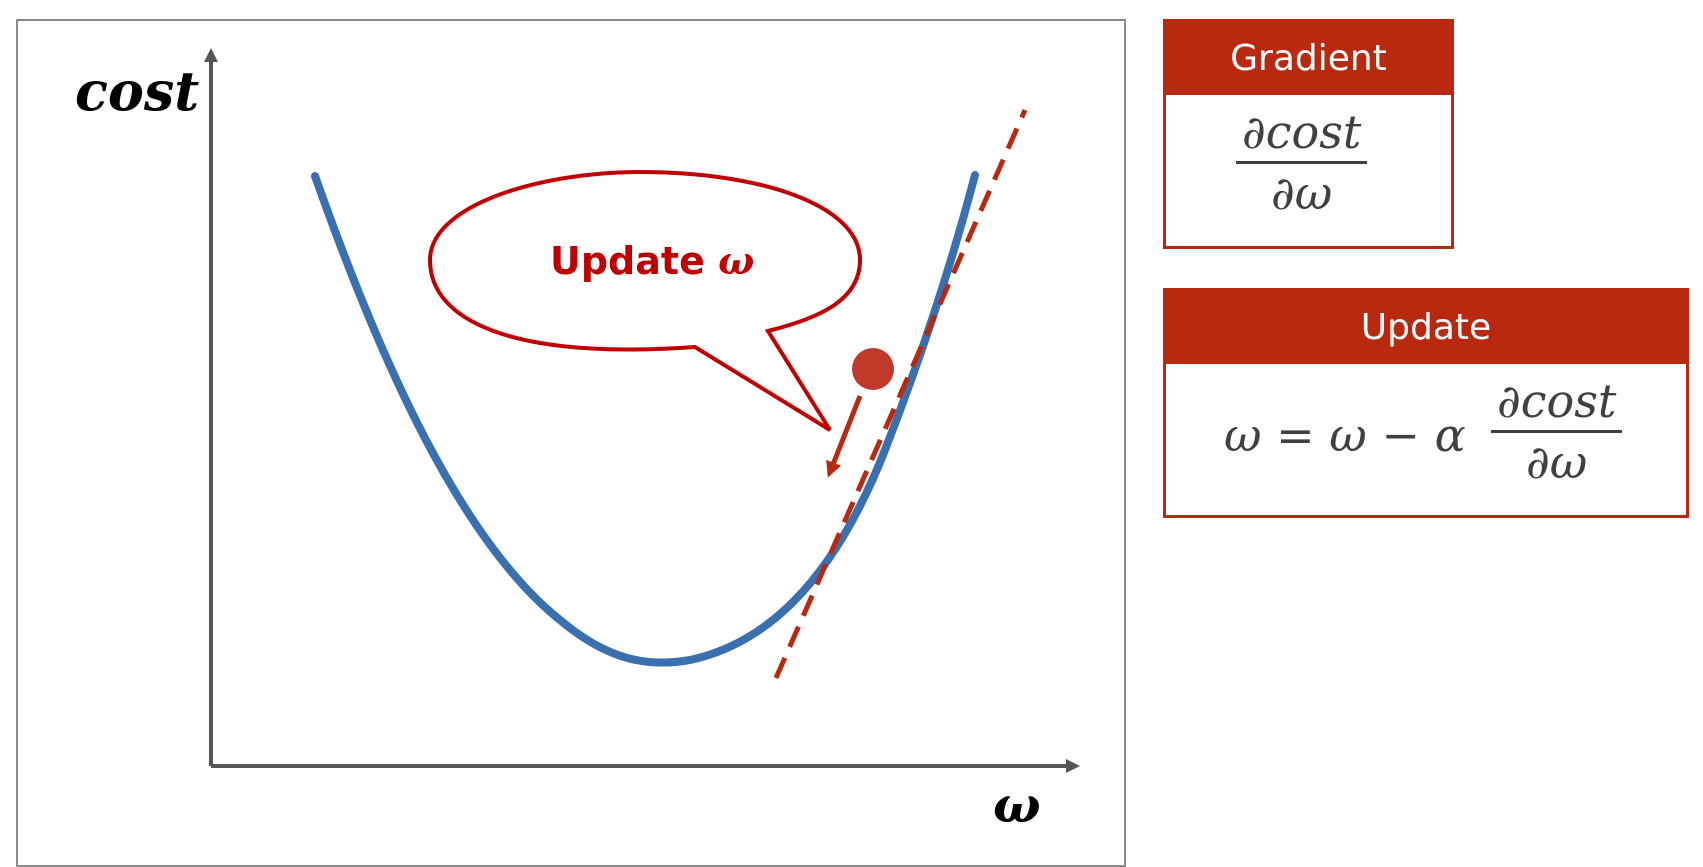 This screenshot has height=867, width=1703. I want to click on update-formula-lhs: ω = ω − α, so click(1345, 435).